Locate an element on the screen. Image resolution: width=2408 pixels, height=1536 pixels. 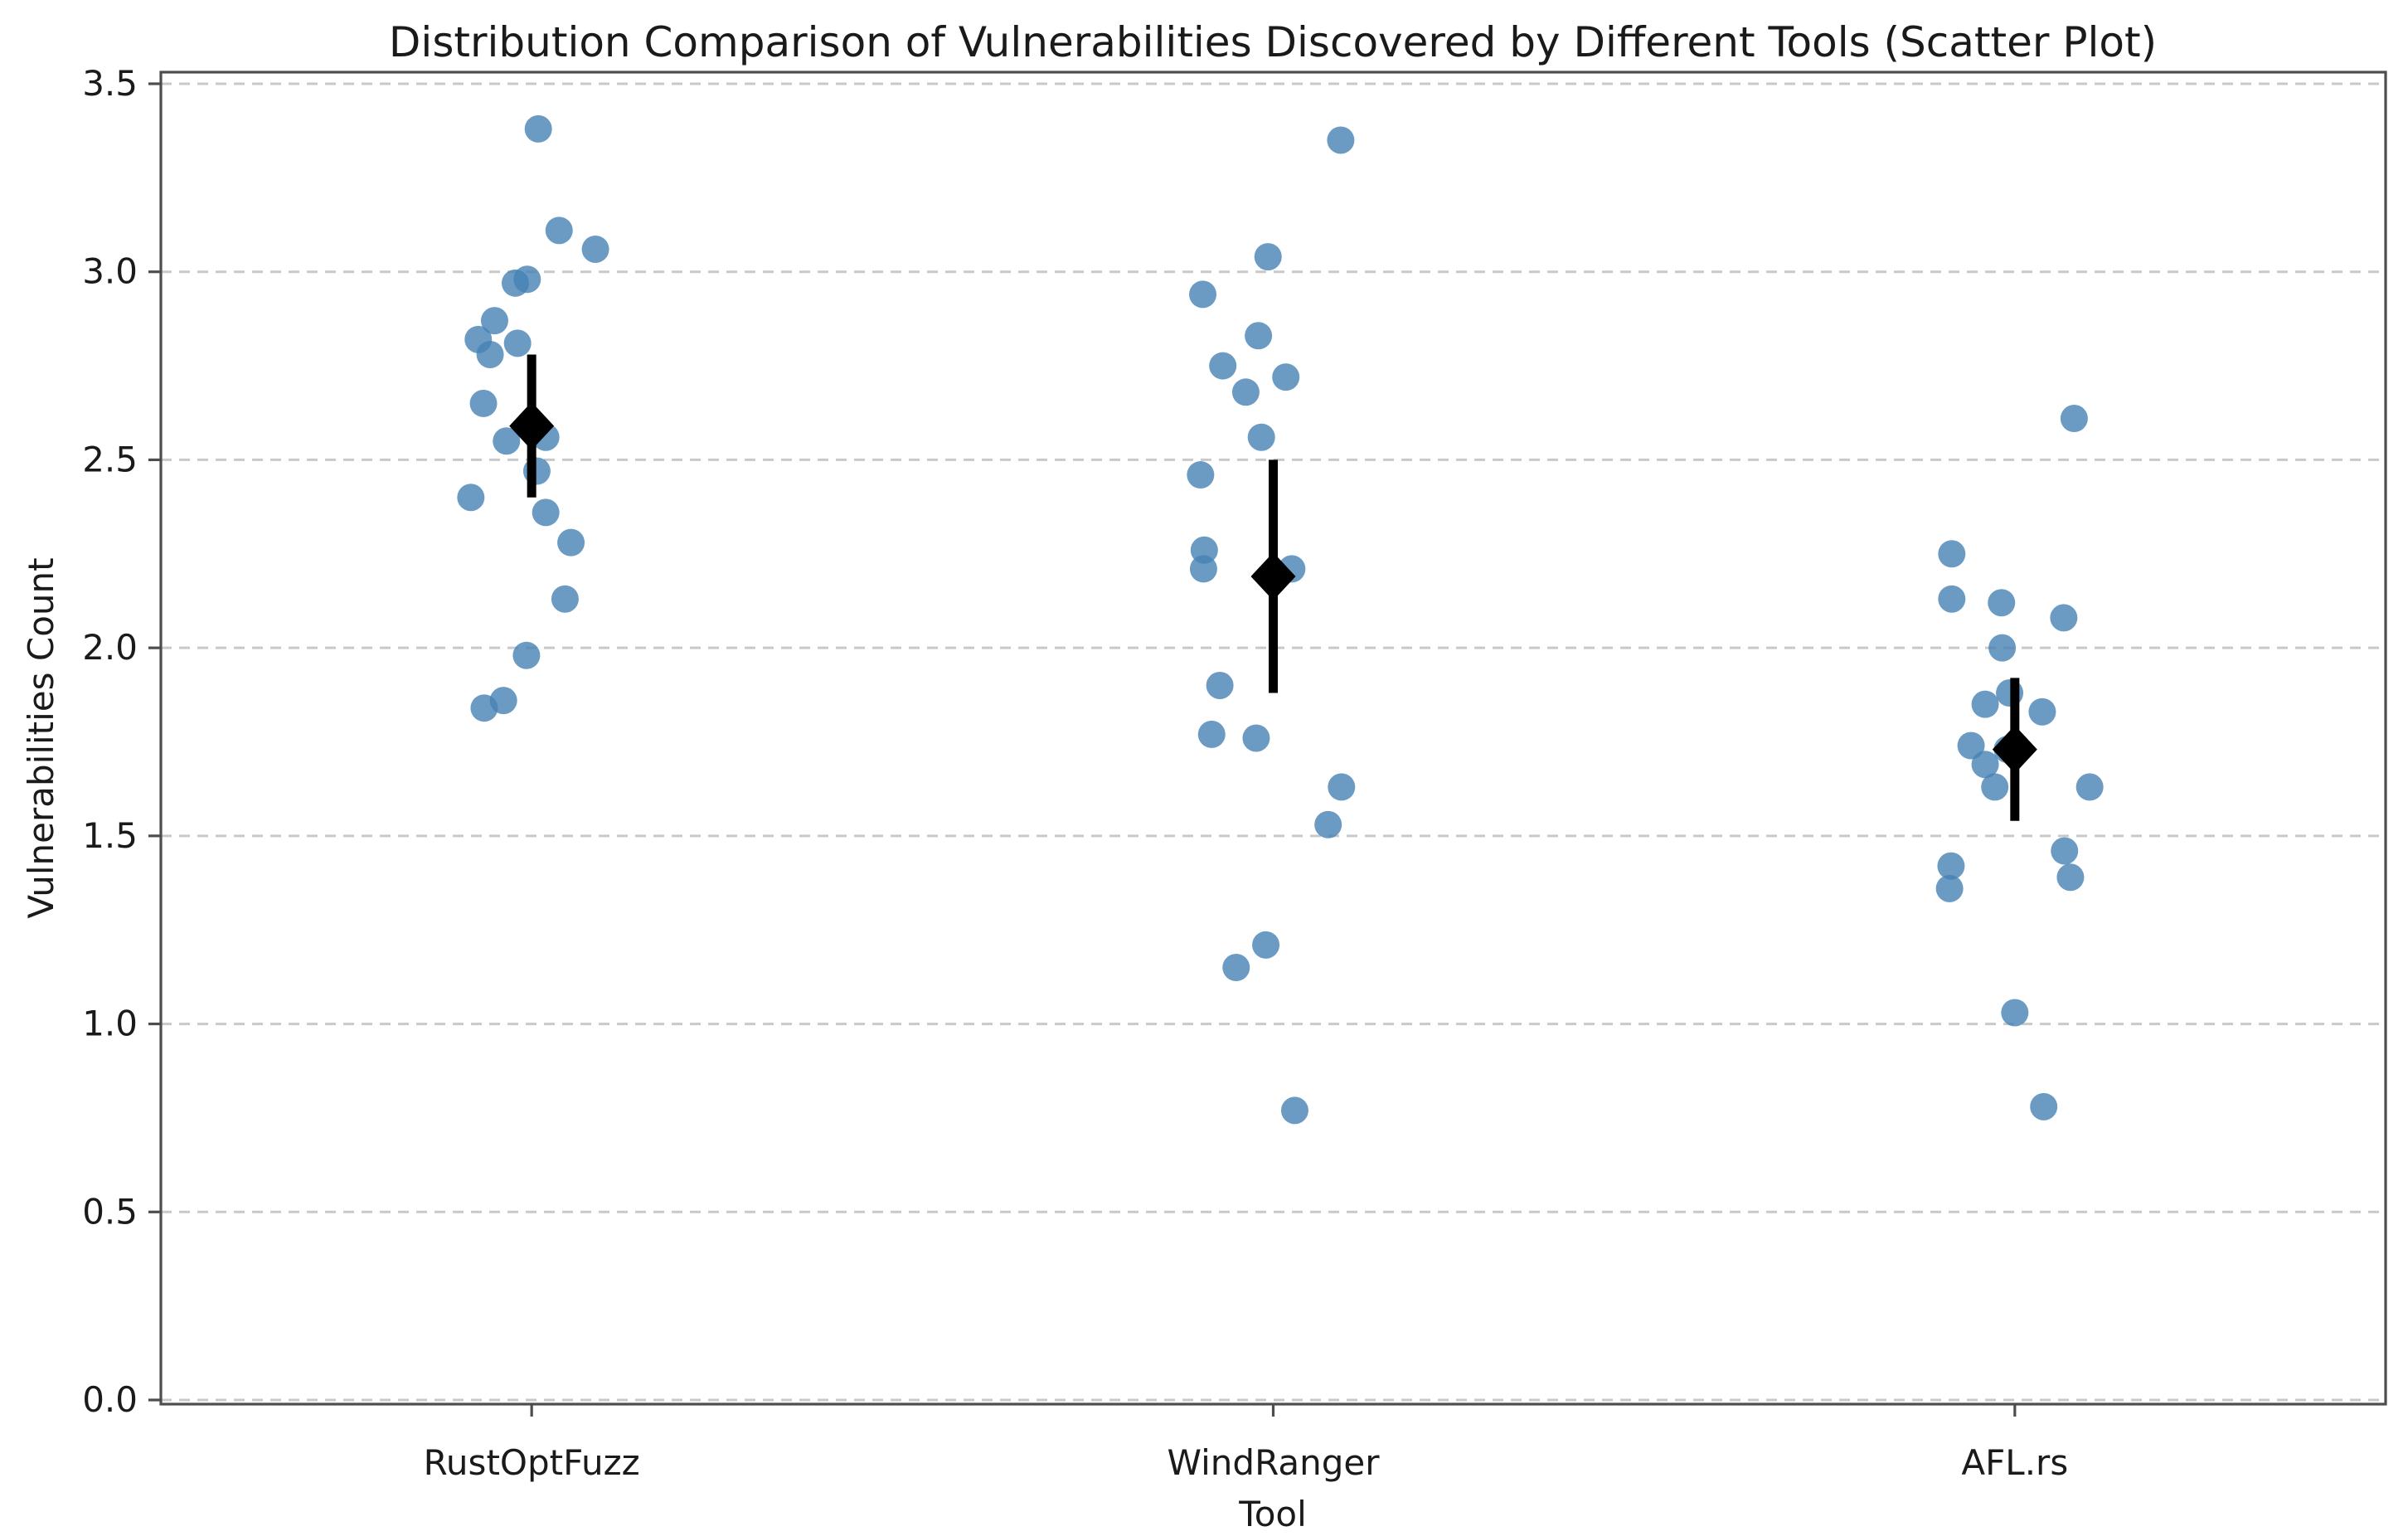
x-axis-label: Tool is located at coordinates (1272, 1513).